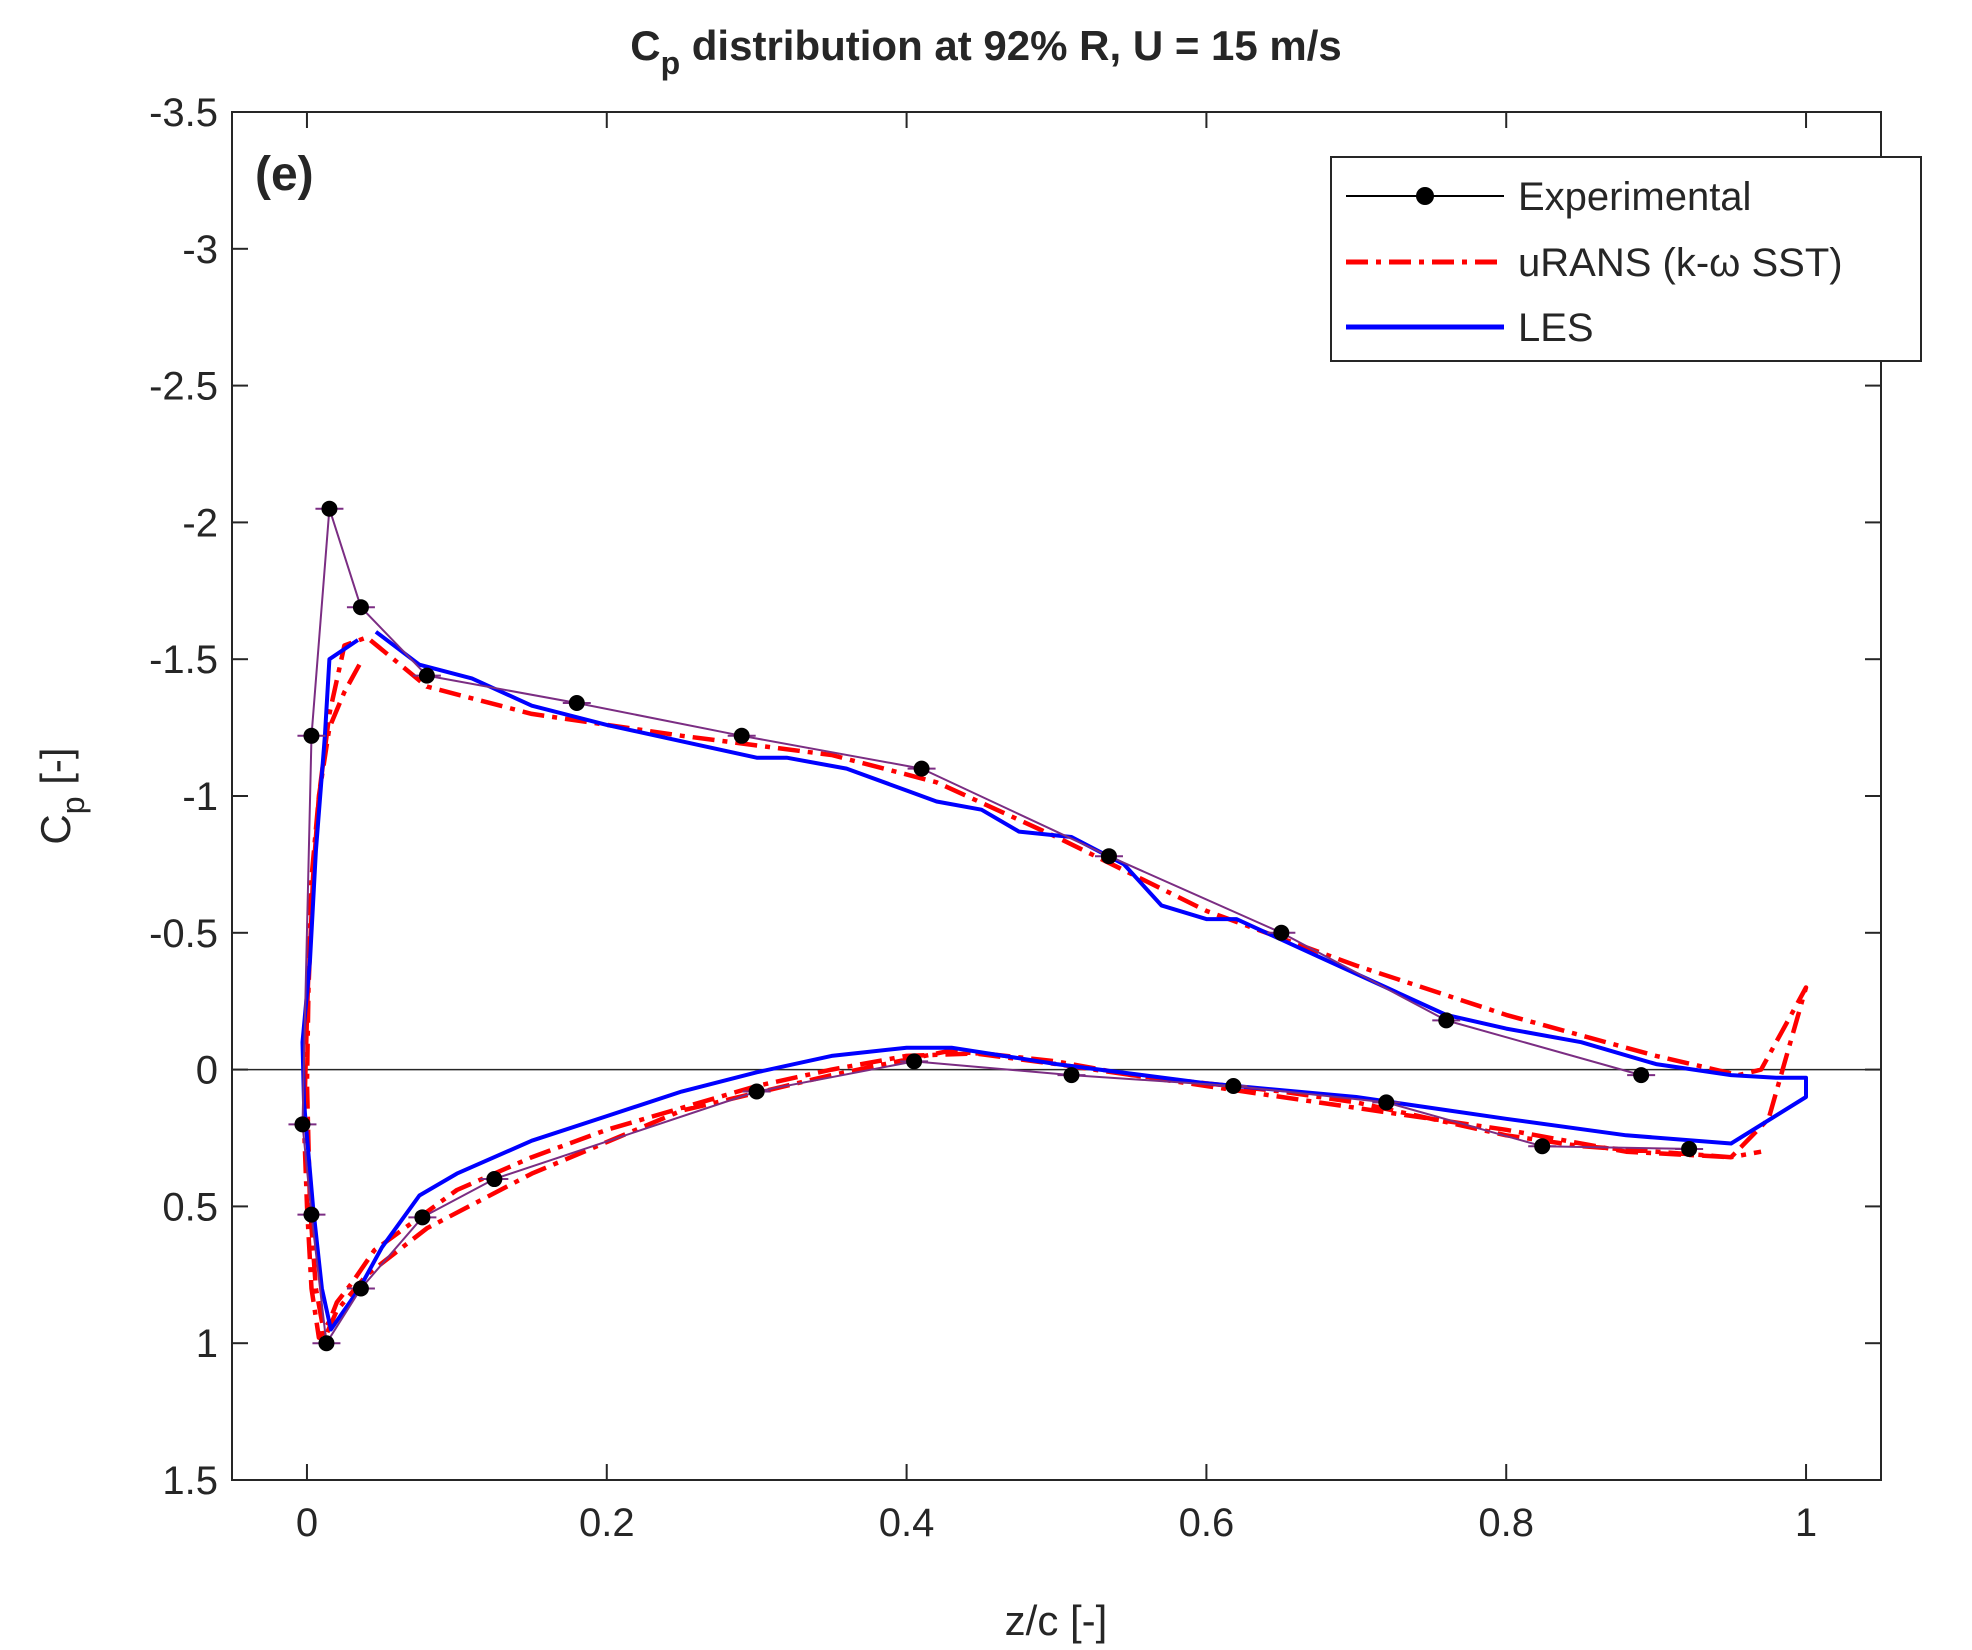  I want to click on chart-title-main: C, so click(645, 45).